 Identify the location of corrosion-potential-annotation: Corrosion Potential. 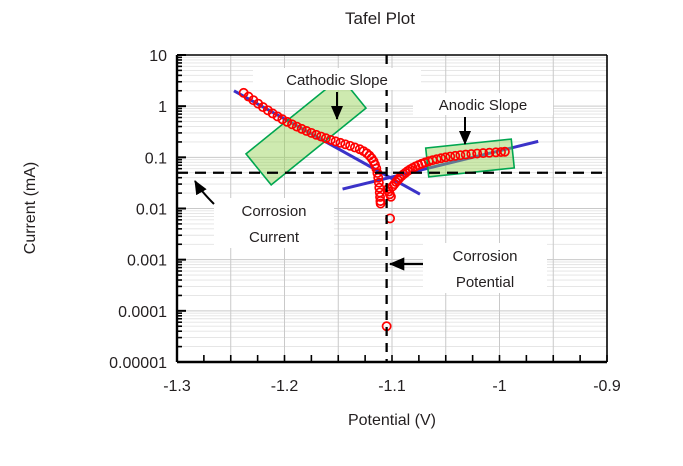
(467, 268).